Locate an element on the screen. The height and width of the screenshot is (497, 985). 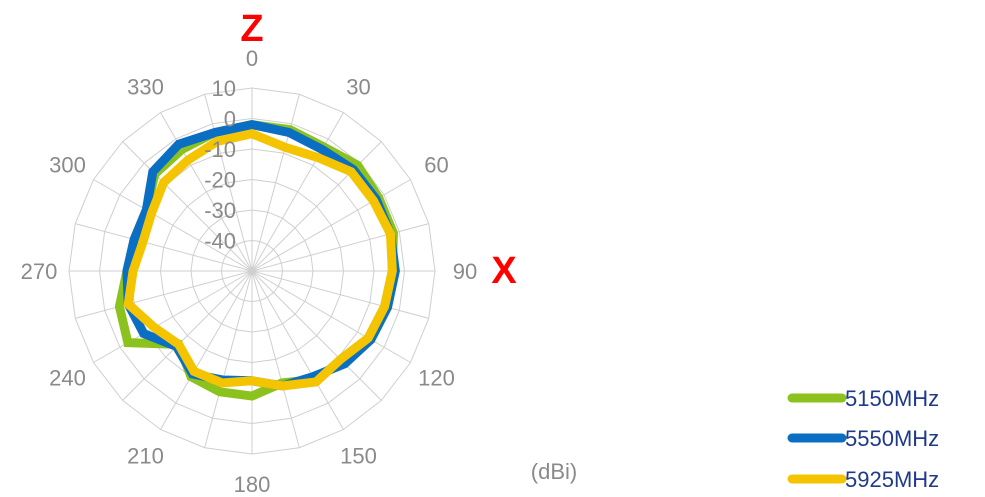
radial-tick-label: 10 is located at coordinates (224, 88).